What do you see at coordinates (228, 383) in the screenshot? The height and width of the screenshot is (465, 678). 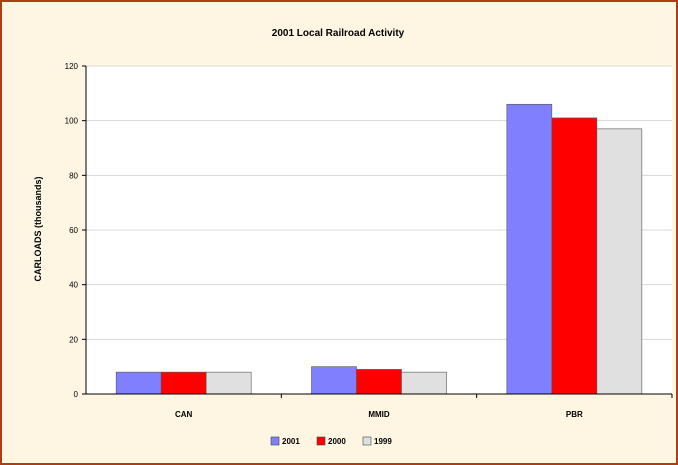 I see `bar-1999-CAN` at bounding box center [228, 383].